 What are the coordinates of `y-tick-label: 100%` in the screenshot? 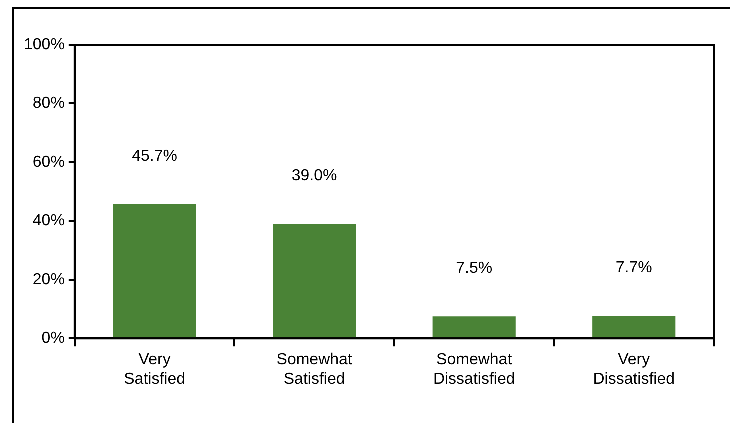 It's located at (44, 45).